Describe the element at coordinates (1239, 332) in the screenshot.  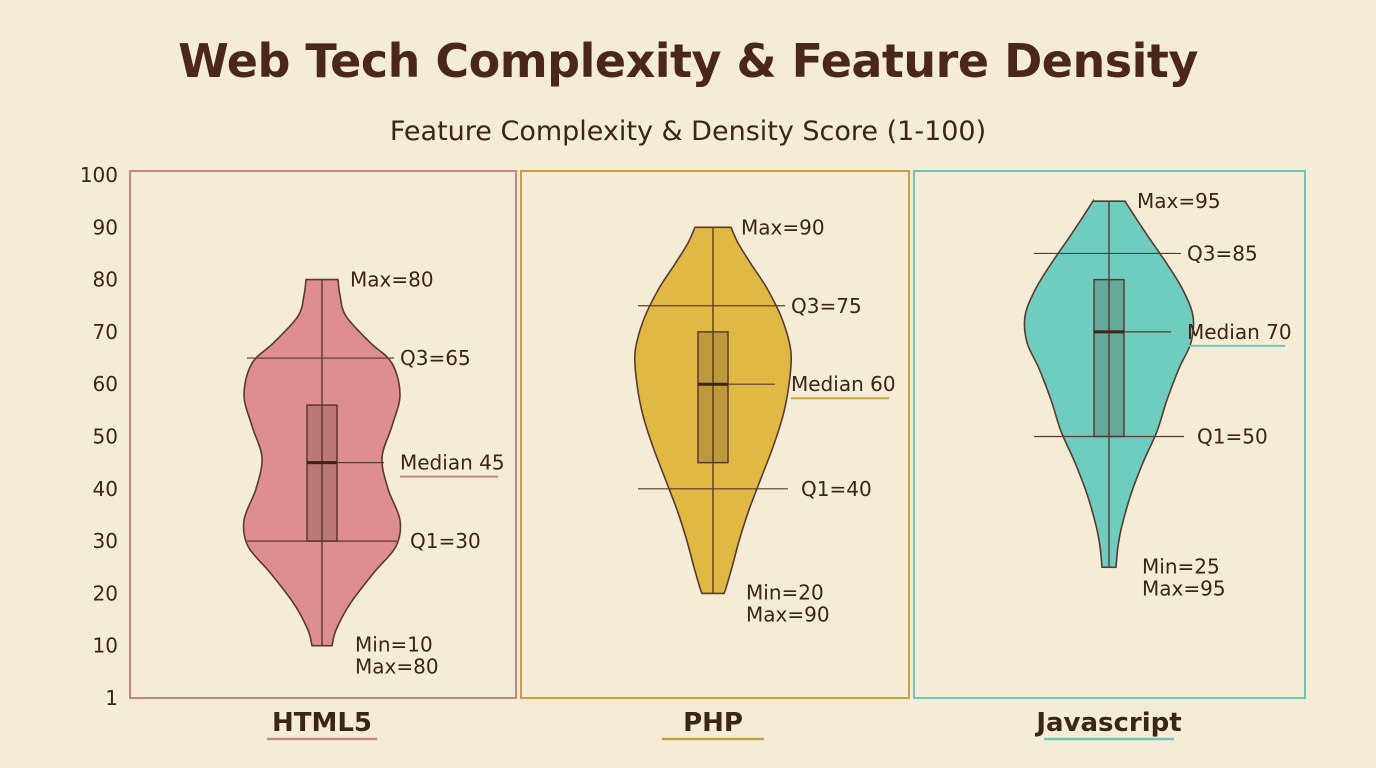
I see `median-label: Median 70` at that location.